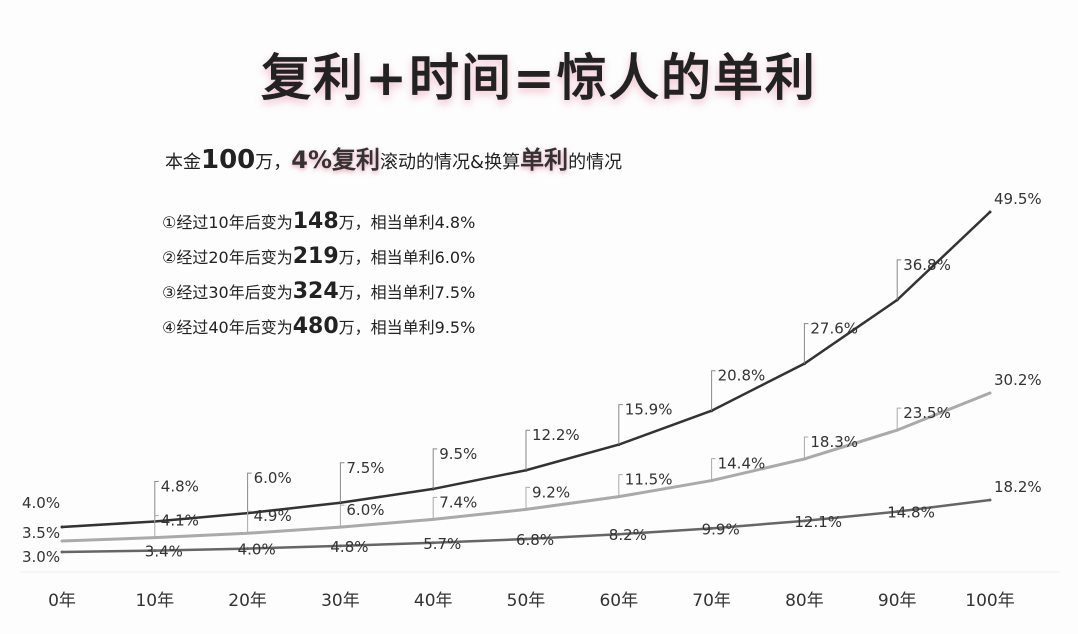 This screenshot has height=634, width=1078. Describe the element at coordinates (247, 601) in the screenshot. I see `x-tick-label: 20年` at that location.